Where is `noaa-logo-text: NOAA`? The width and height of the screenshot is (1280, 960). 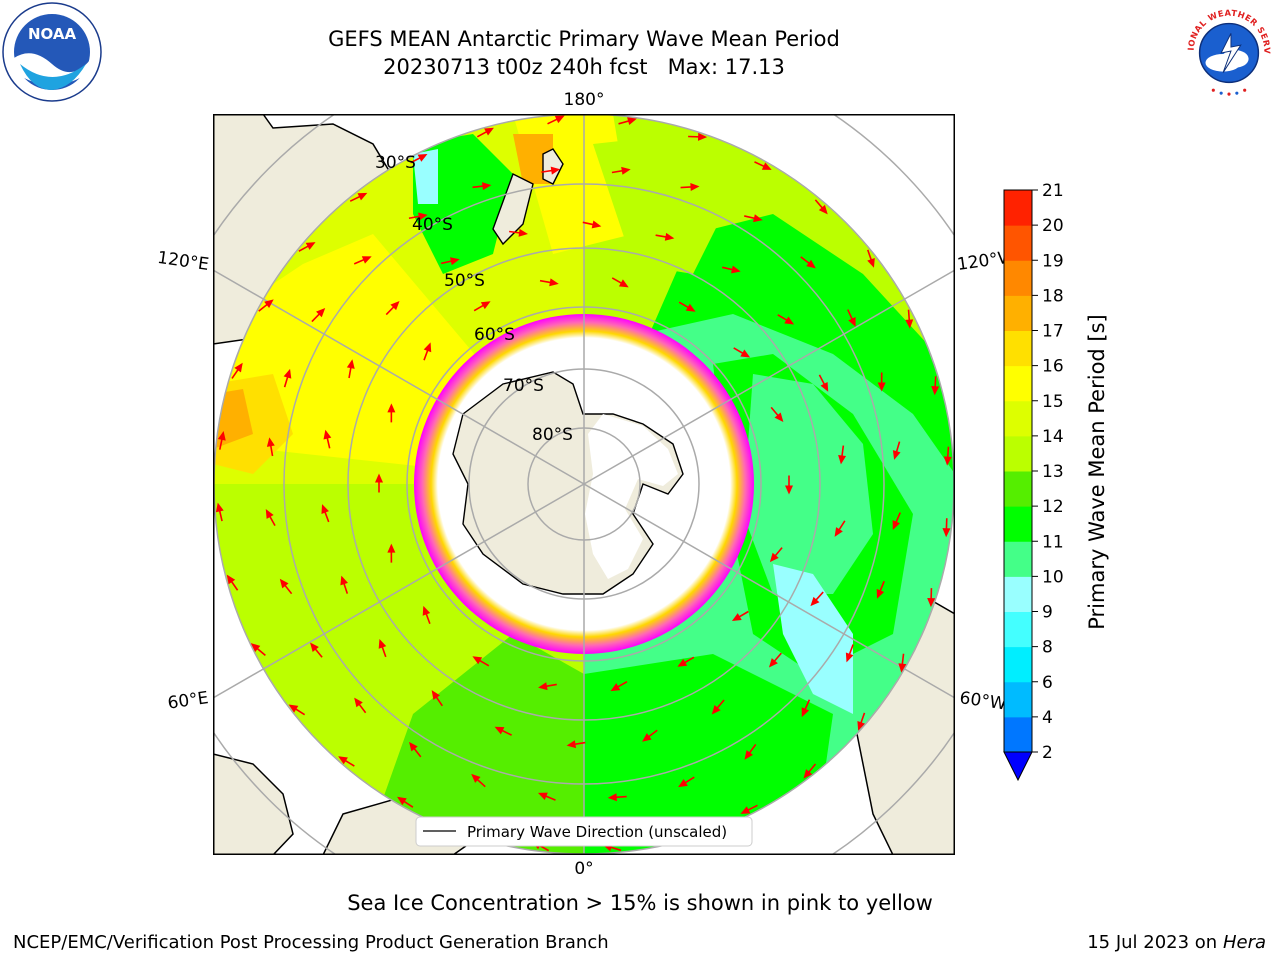
noaa-logo-text: NOAA is located at coordinates (52, 34).